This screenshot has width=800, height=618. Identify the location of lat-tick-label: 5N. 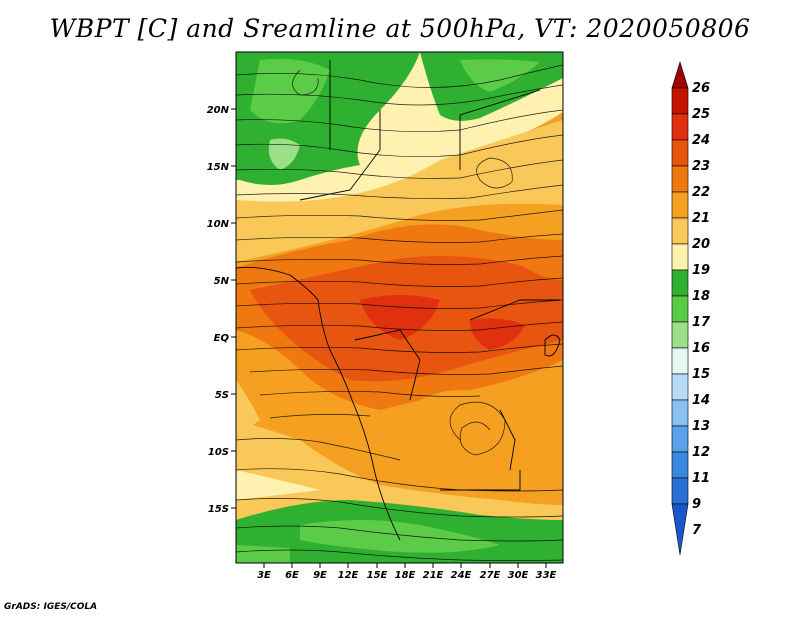
(222, 281).